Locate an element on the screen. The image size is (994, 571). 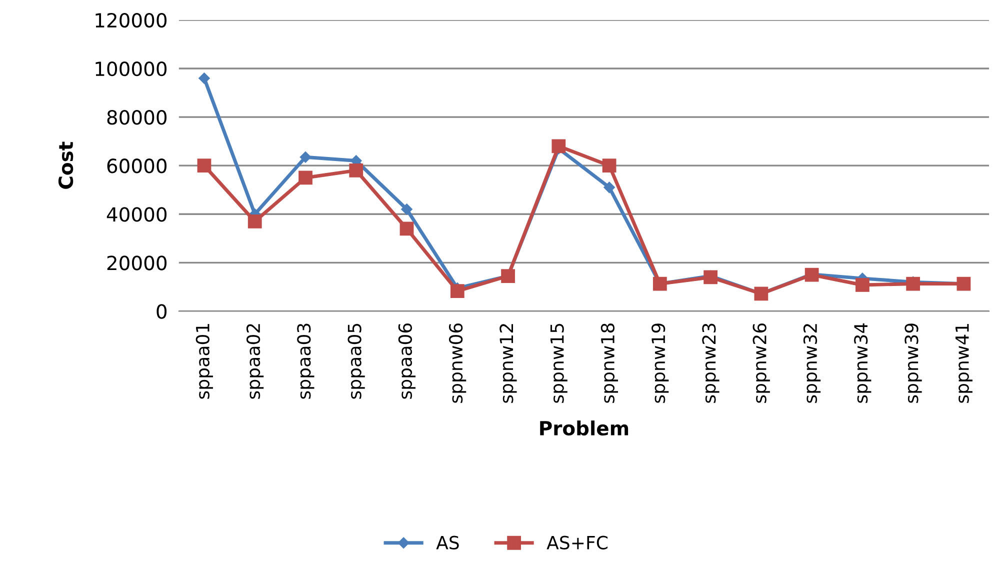
x-tick-label: sppaa01 is located at coordinates (204, 361).